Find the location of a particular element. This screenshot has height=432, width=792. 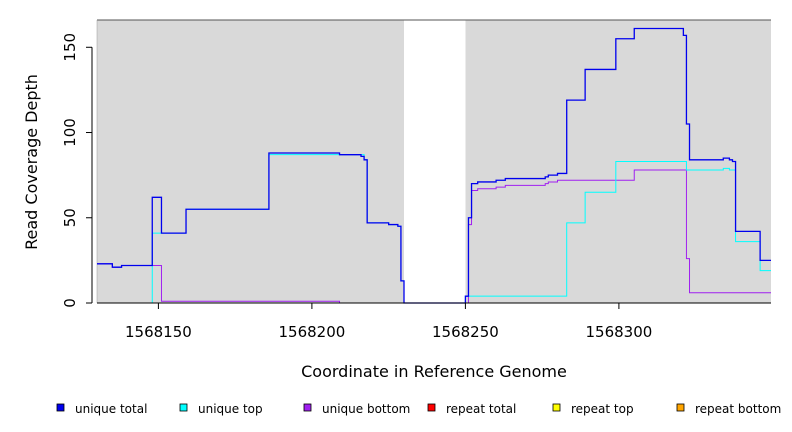

x-tick-label: 1568300 is located at coordinates (618, 332).